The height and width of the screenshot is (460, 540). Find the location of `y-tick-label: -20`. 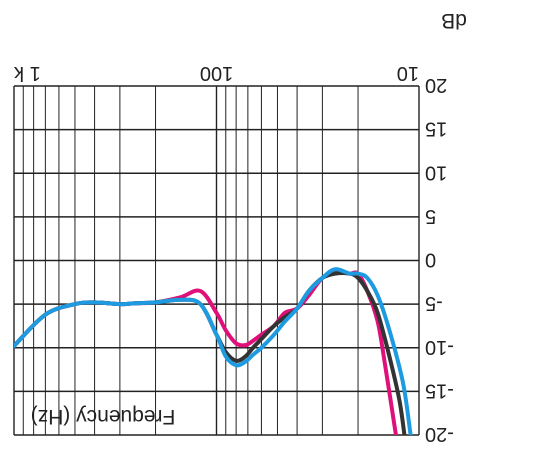

y-tick-label: -20 is located at coordinates (439, 434).